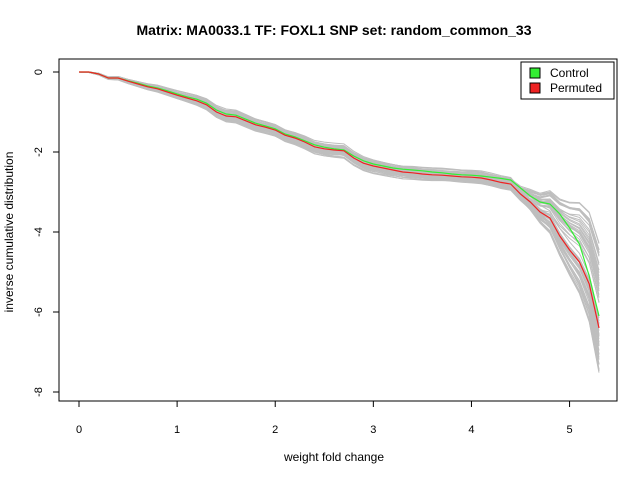 This screenshot has height=480, width=640. Describe the element at coordinates (324, 418) in the screenshot. I see `x-axis: 0 1 2 3 4 5` at that location.